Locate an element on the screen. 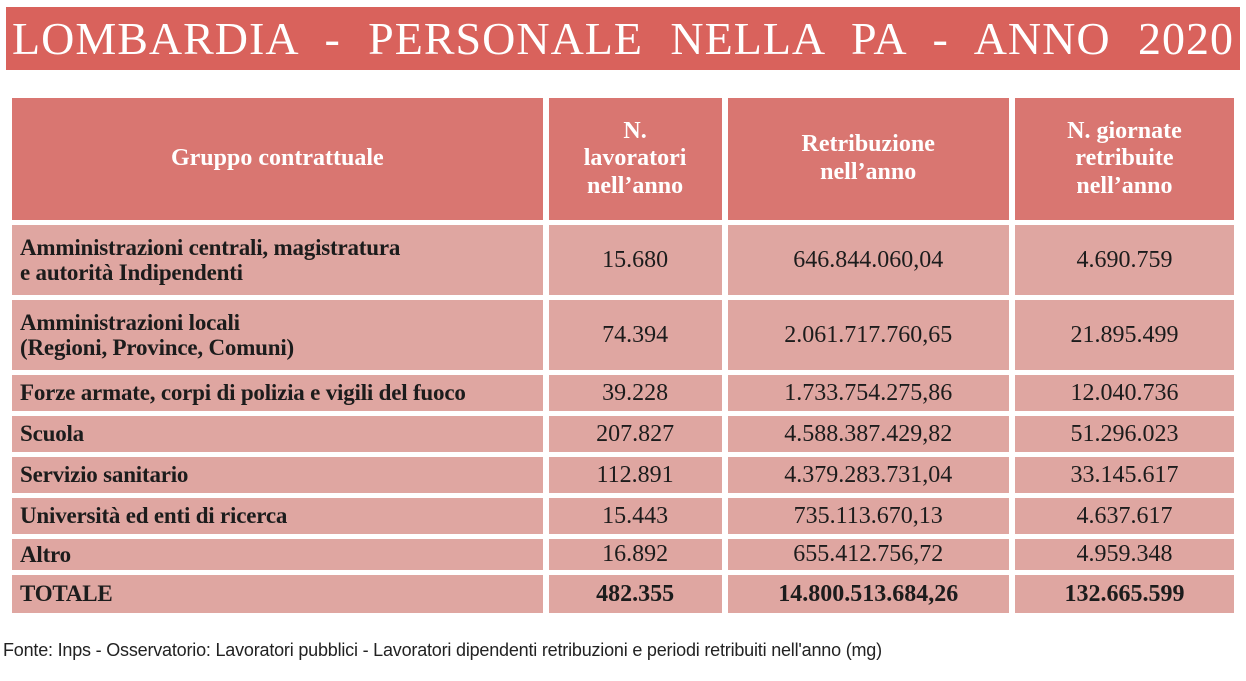 This screenshot has width=1246, height=681. cell-retribuzione: 735.113.670,13 is located at coordinates (868, 516).